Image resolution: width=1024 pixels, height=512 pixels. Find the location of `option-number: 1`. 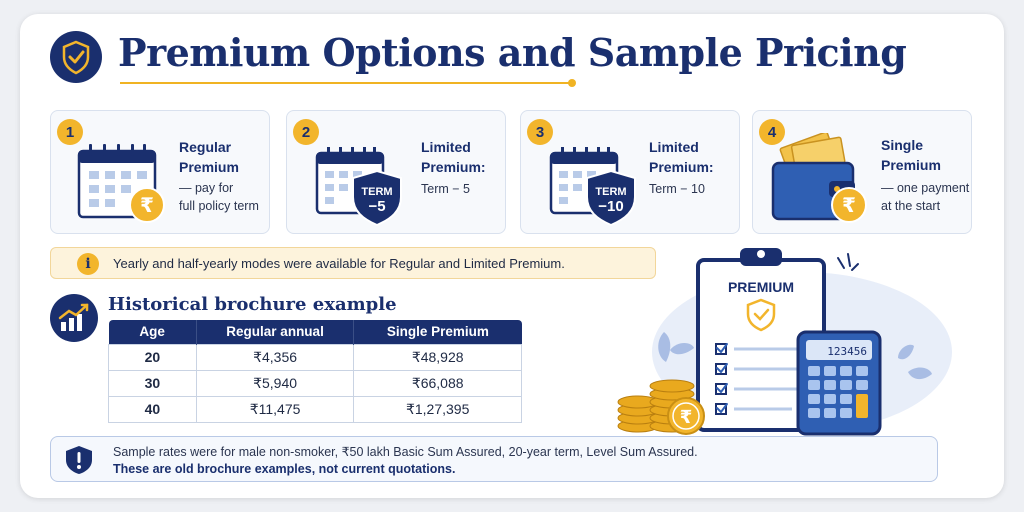

option-number: 1 is located at coordinates (70, 132).